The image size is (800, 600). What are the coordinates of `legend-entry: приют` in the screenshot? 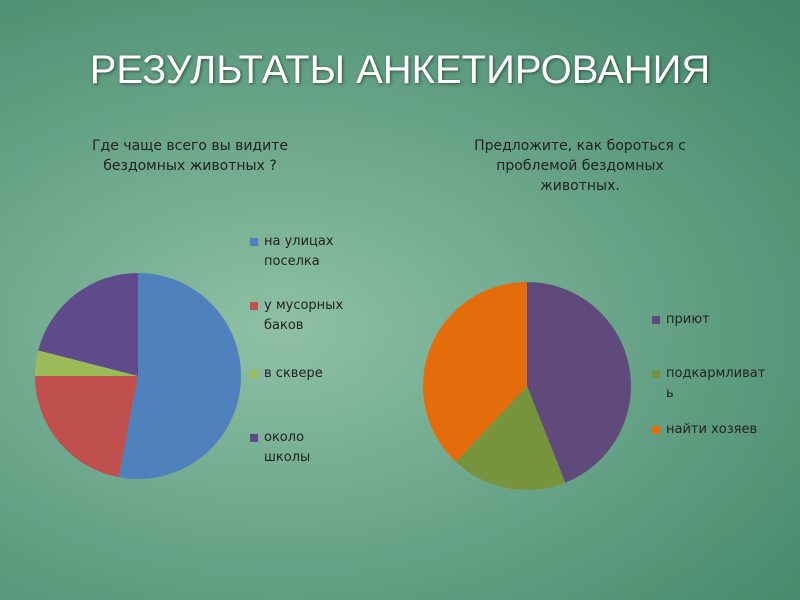 It's located at (709, 320).